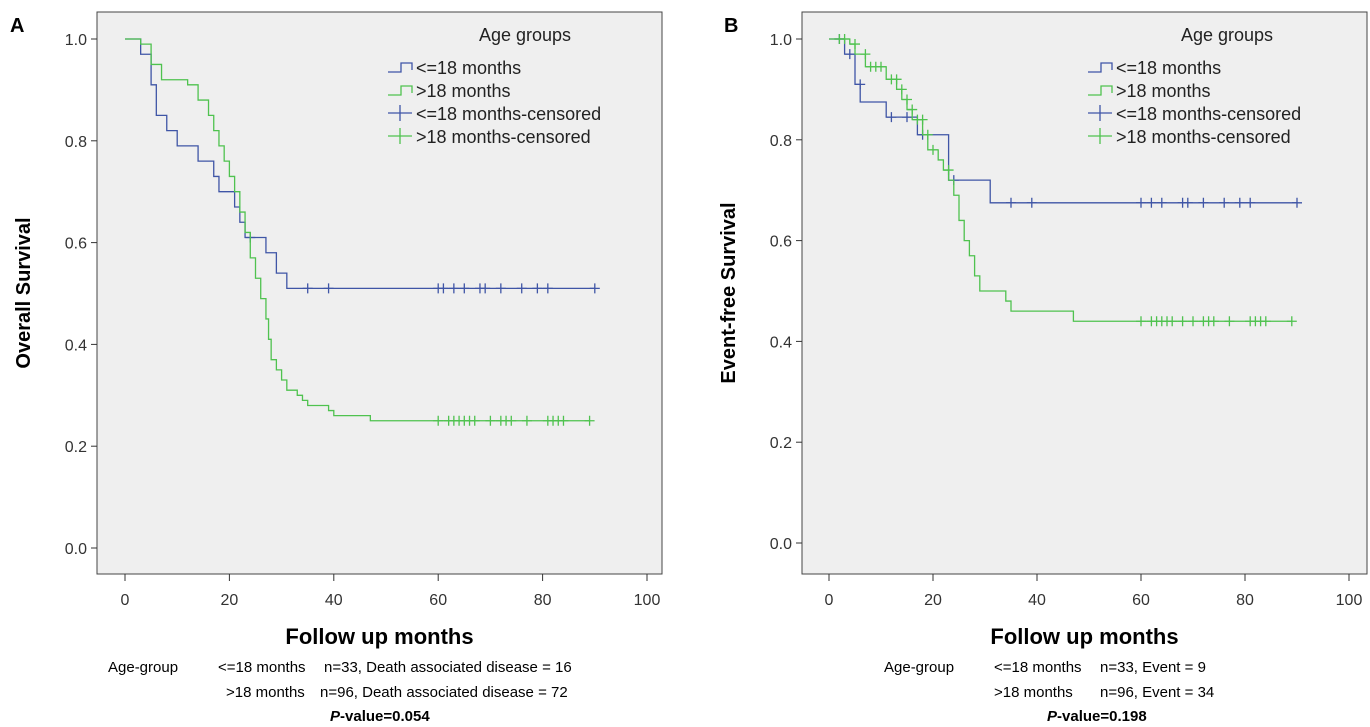 Image resolution: width=1370 pixels, height=727 pixels. I want to click on legend-title: Age groups, so click(525, 35).